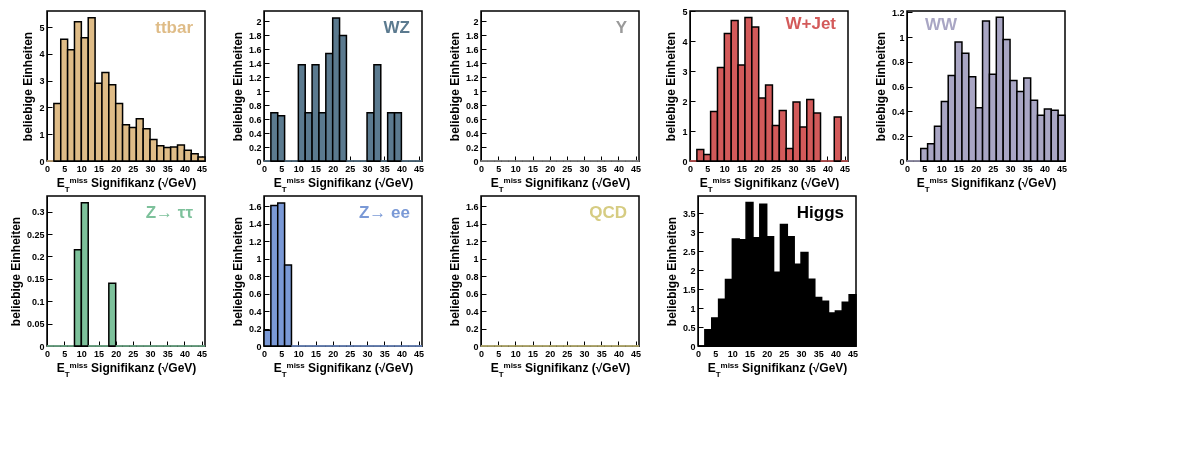 The width and height of the screenshot is (1180, 450). What do you see at coordinates (35, 279) in the screenshot?
I see `y-tick-label: 0.15` at bounding box center [35, 279].